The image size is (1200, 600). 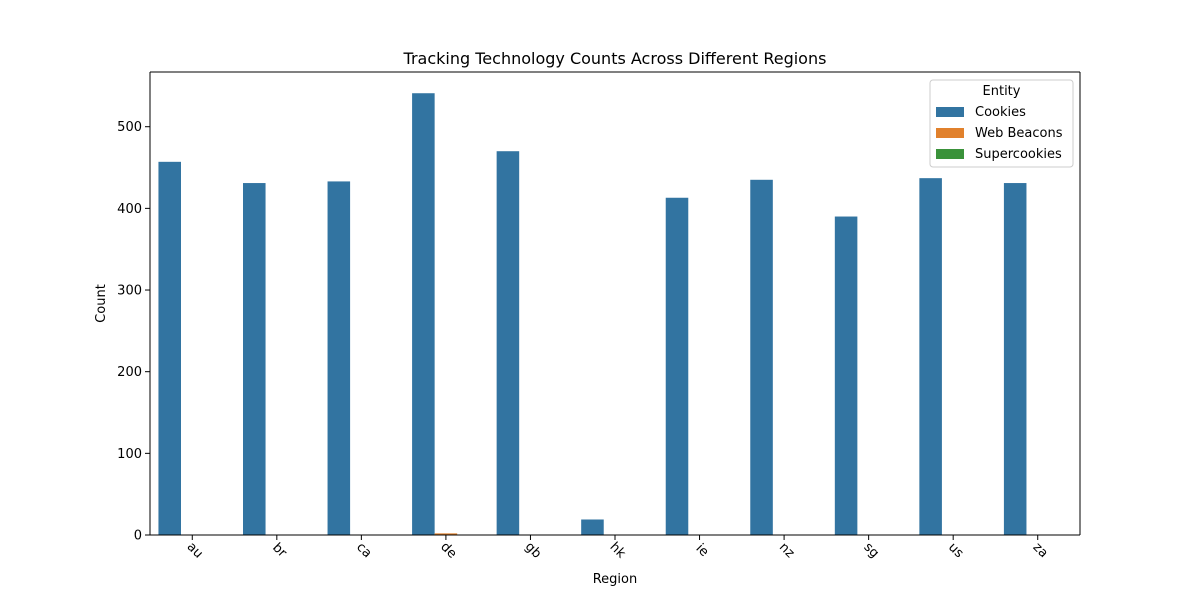 What do you see at coordinates (446, 534) in the screenshot?
I see `bar-web-beacons-de` at bounding box center [446, 534].